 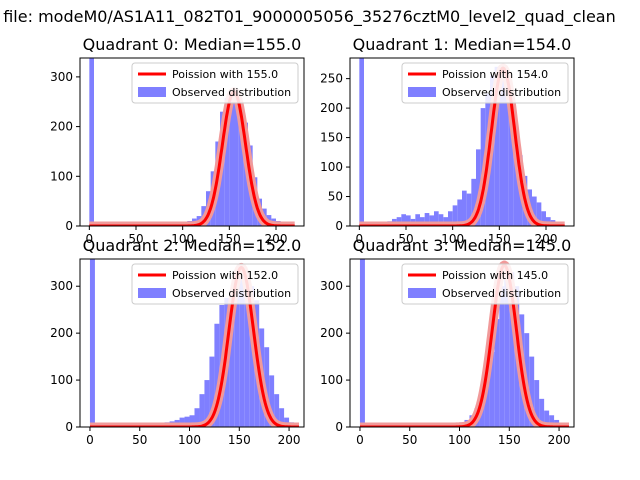 I want to click on y-tick-label: 150, so click(x=331, y=138).